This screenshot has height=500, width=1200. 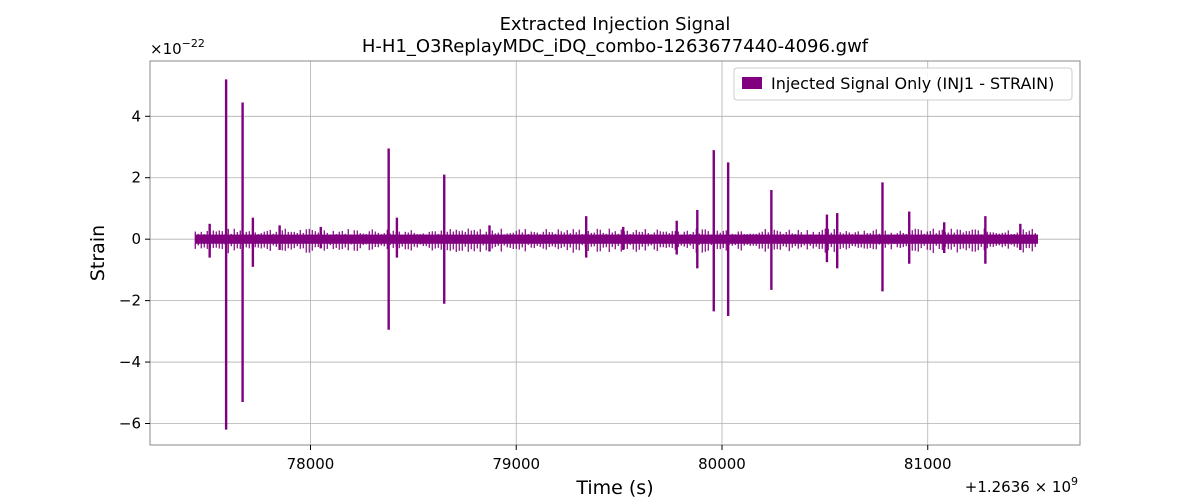 I want to click on legend-frame, so click(x=903, y=84).